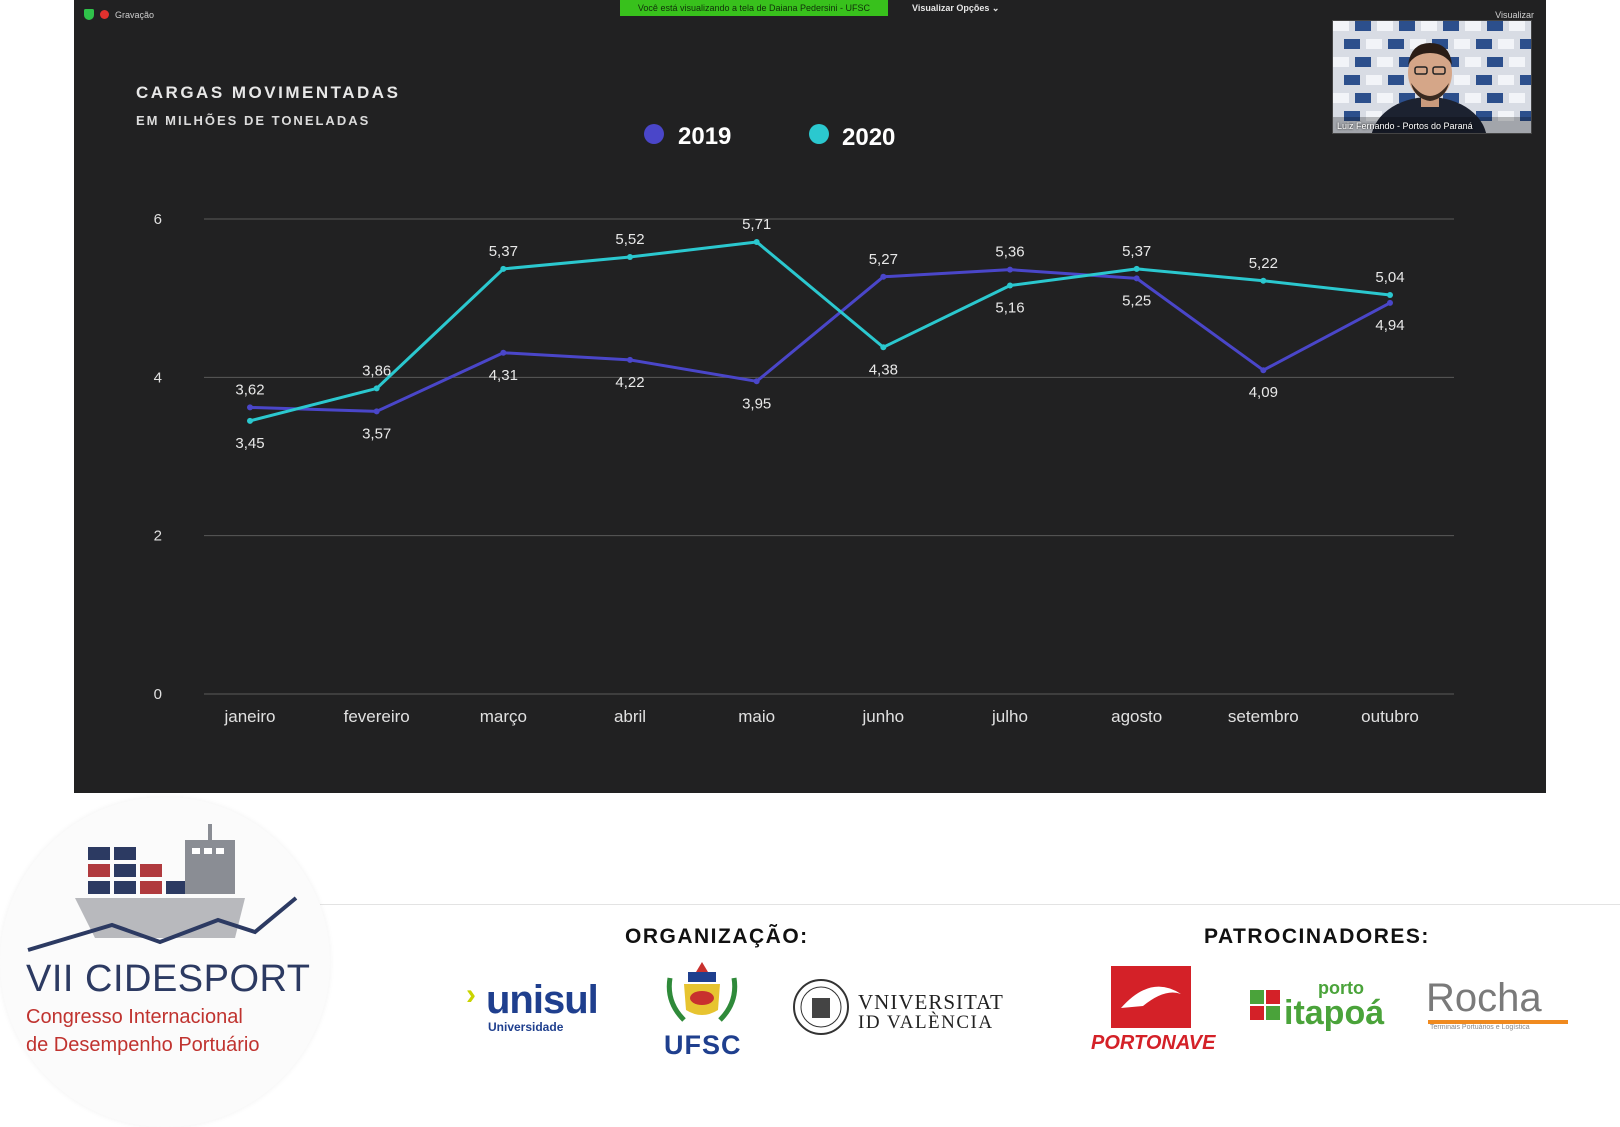  I want to click on x-tick-label: julho, so click(1009, 716).